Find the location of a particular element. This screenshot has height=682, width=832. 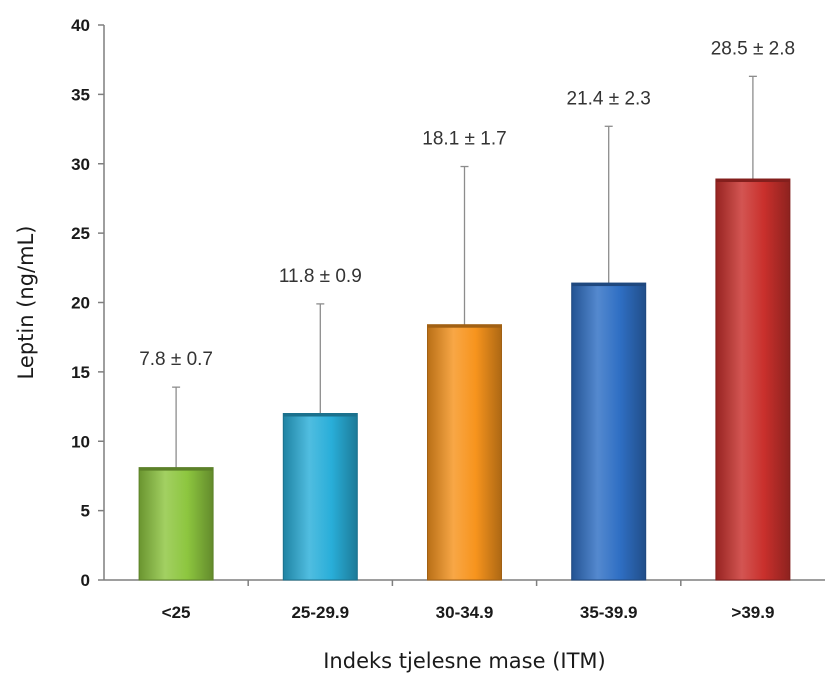

category-labels: <25 25-29.9 30-34.9 35-39.9 >39.9 is located at coordinates (468, 612).